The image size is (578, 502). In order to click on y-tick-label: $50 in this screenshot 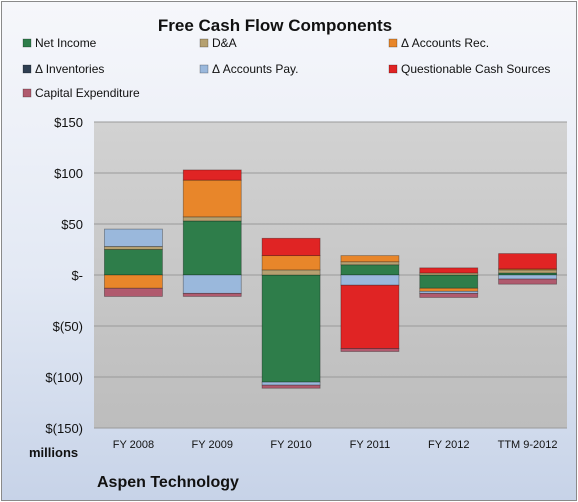, I will do `click(72, 224)`.